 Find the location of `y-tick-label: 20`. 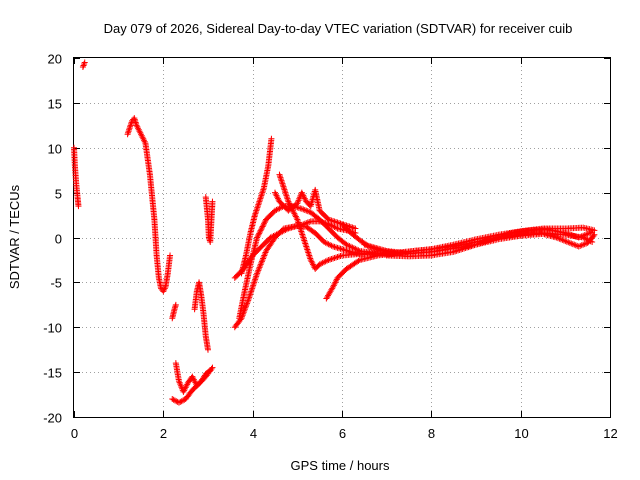

y-tick-label: 20 is located at coordinates (55, 59).